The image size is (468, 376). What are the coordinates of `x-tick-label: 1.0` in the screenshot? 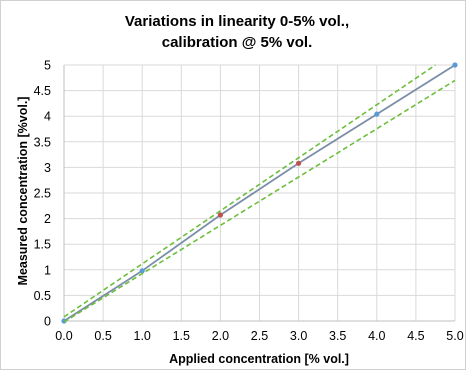 It's located at (142, 336).